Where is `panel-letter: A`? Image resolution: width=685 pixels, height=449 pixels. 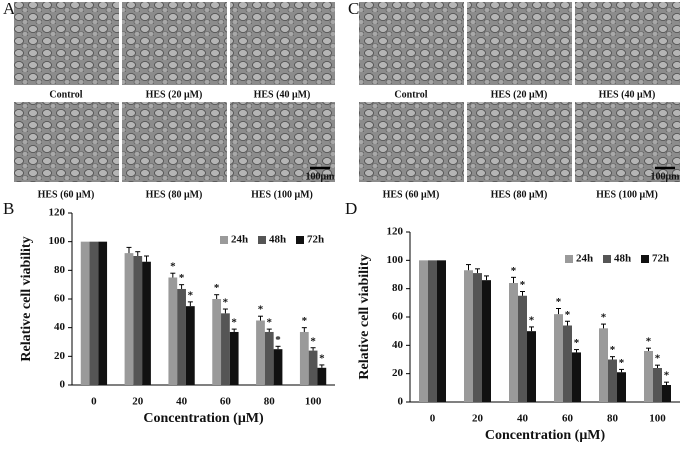
panel-letter: A is located at coordinates (9, 9).